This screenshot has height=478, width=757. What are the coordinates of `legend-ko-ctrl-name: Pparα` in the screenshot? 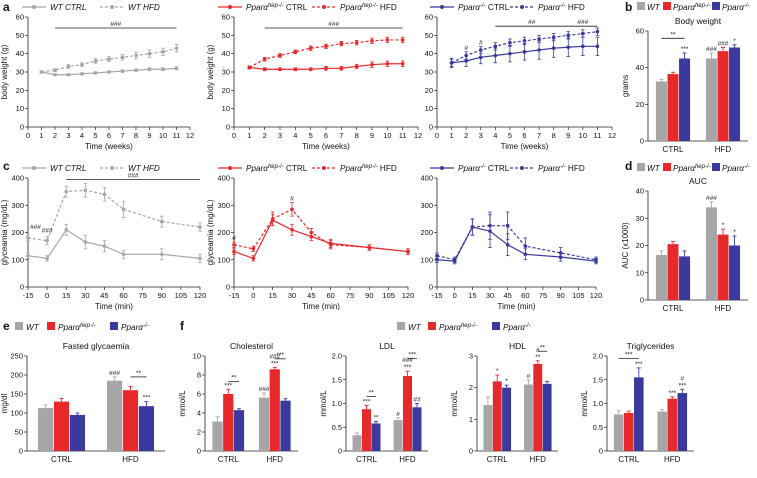 It's located at (469, 7).